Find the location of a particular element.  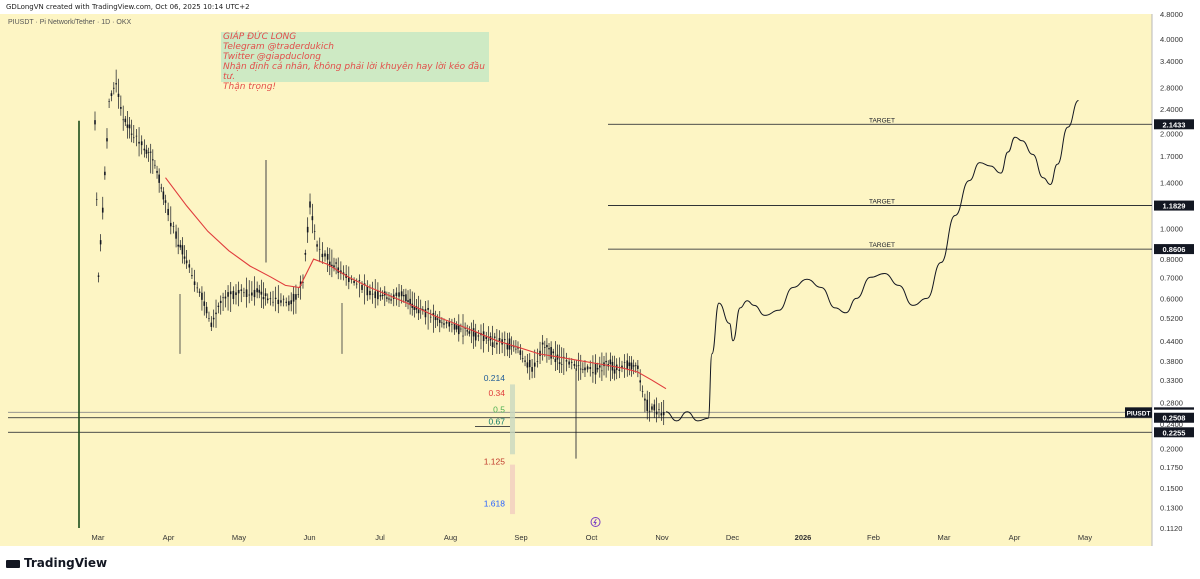

price-label-text: 0.2255 is located at coordinates (1174, 432).